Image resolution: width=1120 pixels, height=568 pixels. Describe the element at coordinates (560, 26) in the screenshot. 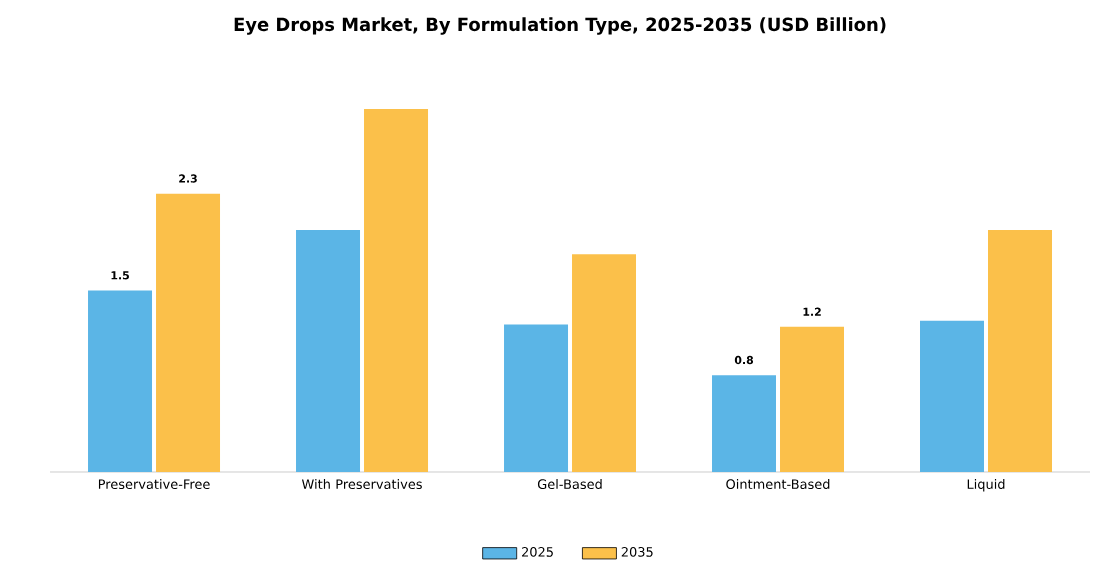

I see `chart-title: Eye Drops Market, By Formulation Type, 2025-2035 (USD Billion)` at that location.